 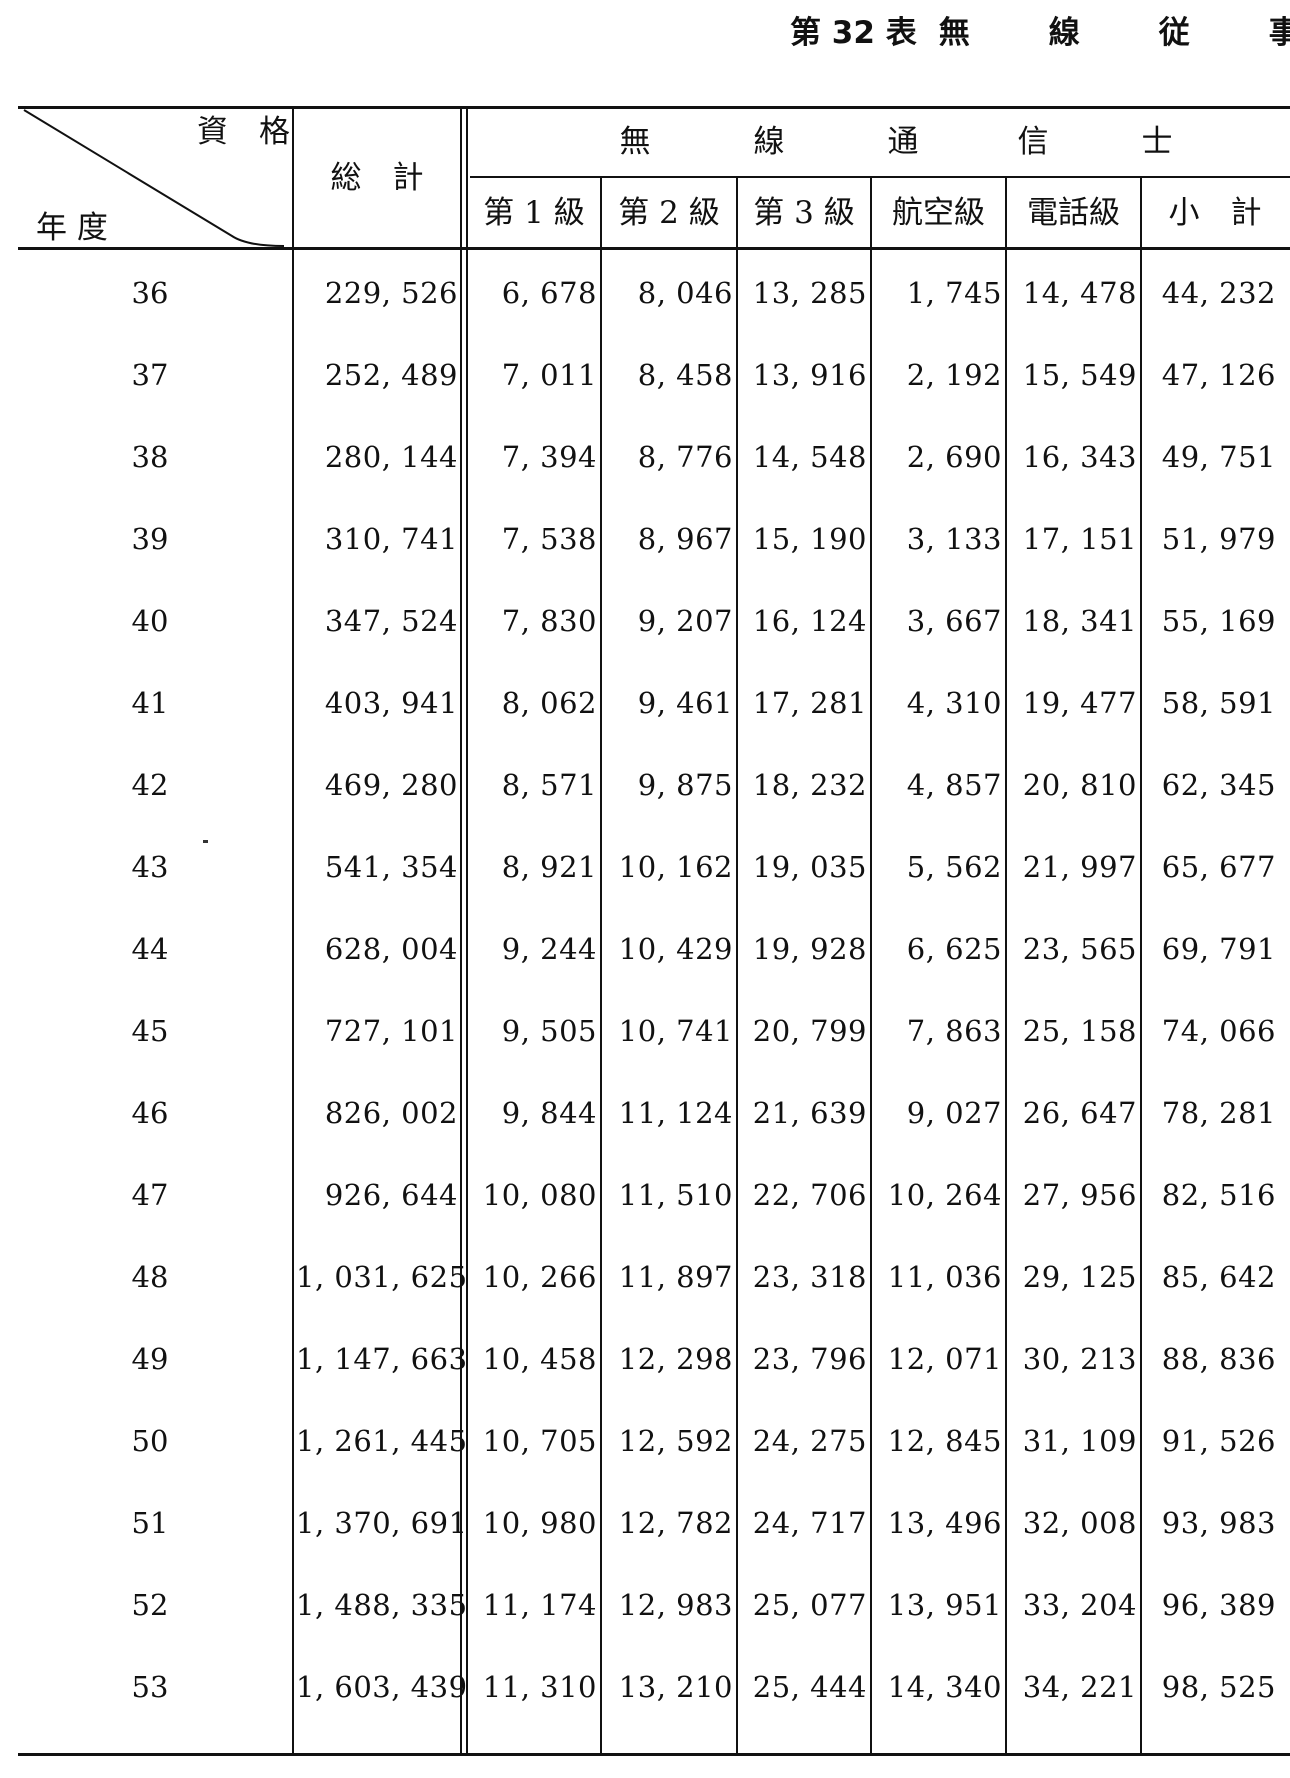 What do you see at coordinates (382, 1605) in the screenshot?
I see `total-cell: 1, 488, 335` at bounding box center [382, 1605].